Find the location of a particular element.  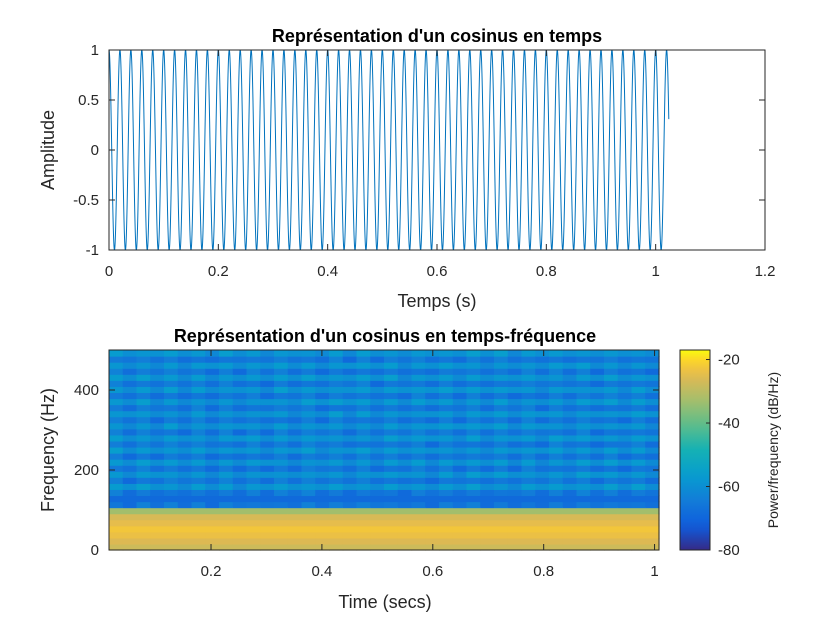

time-plot-x-tick-label: 0.6 is located at coordinates (437, 271).